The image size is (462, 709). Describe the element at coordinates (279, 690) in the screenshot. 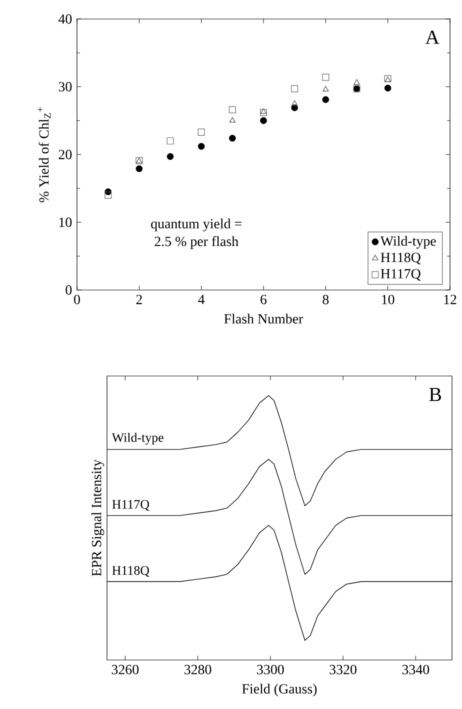

I see `x-axis-title: Field (Gauss)` at that location.